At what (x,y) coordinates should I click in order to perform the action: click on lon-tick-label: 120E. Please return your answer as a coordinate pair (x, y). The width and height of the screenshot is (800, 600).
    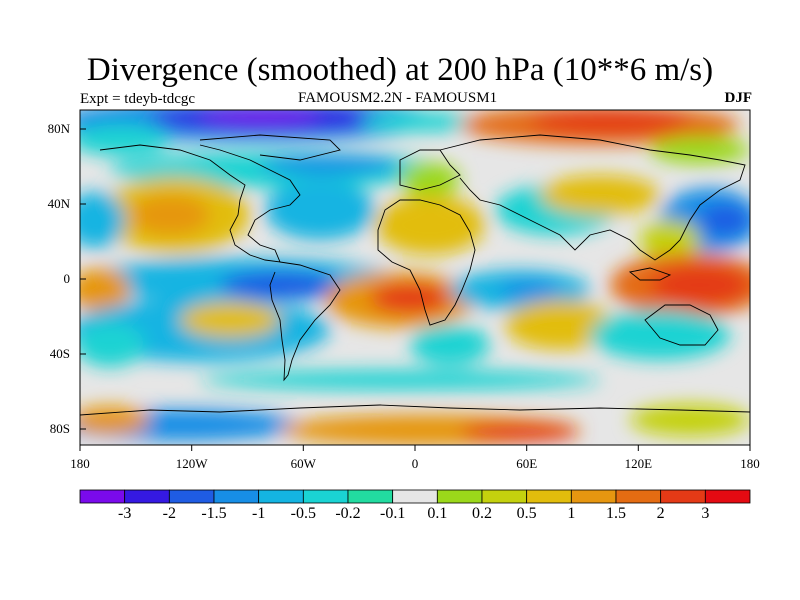
    Looking at the image, I should click on (638, 463).